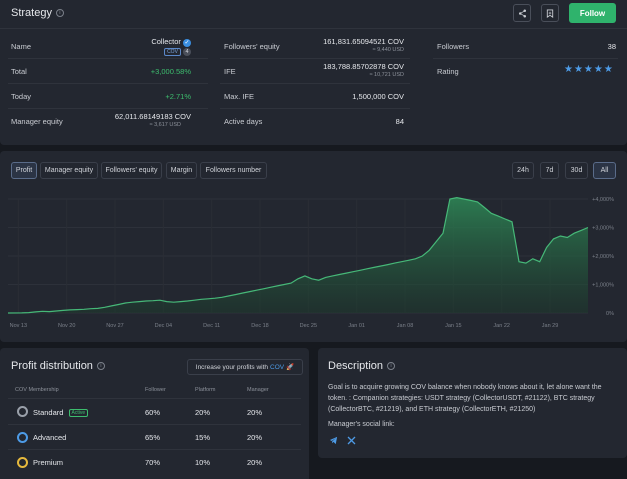  I want to click on tier-advanced: Advanced, so click(50, 437).